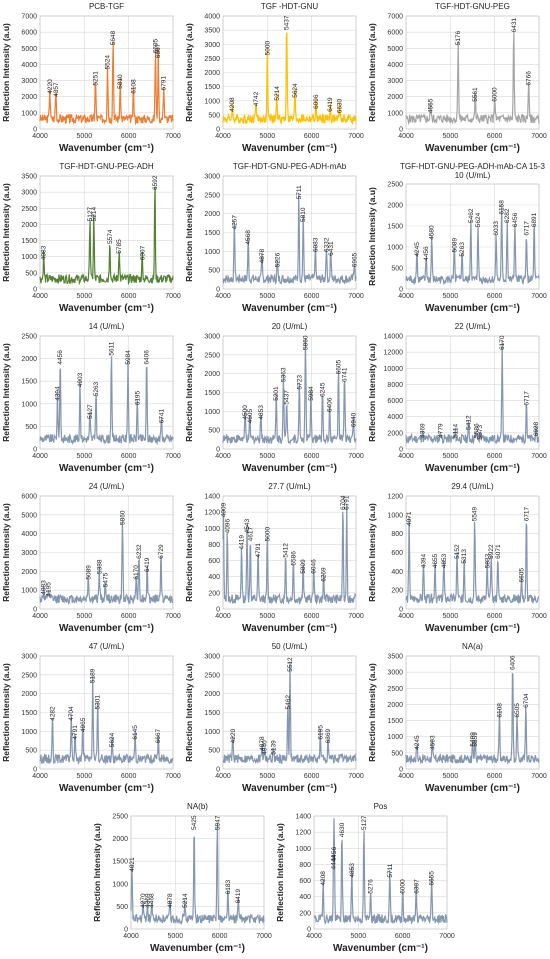  I want to click on peak-label: 6046, so click(314, 566).